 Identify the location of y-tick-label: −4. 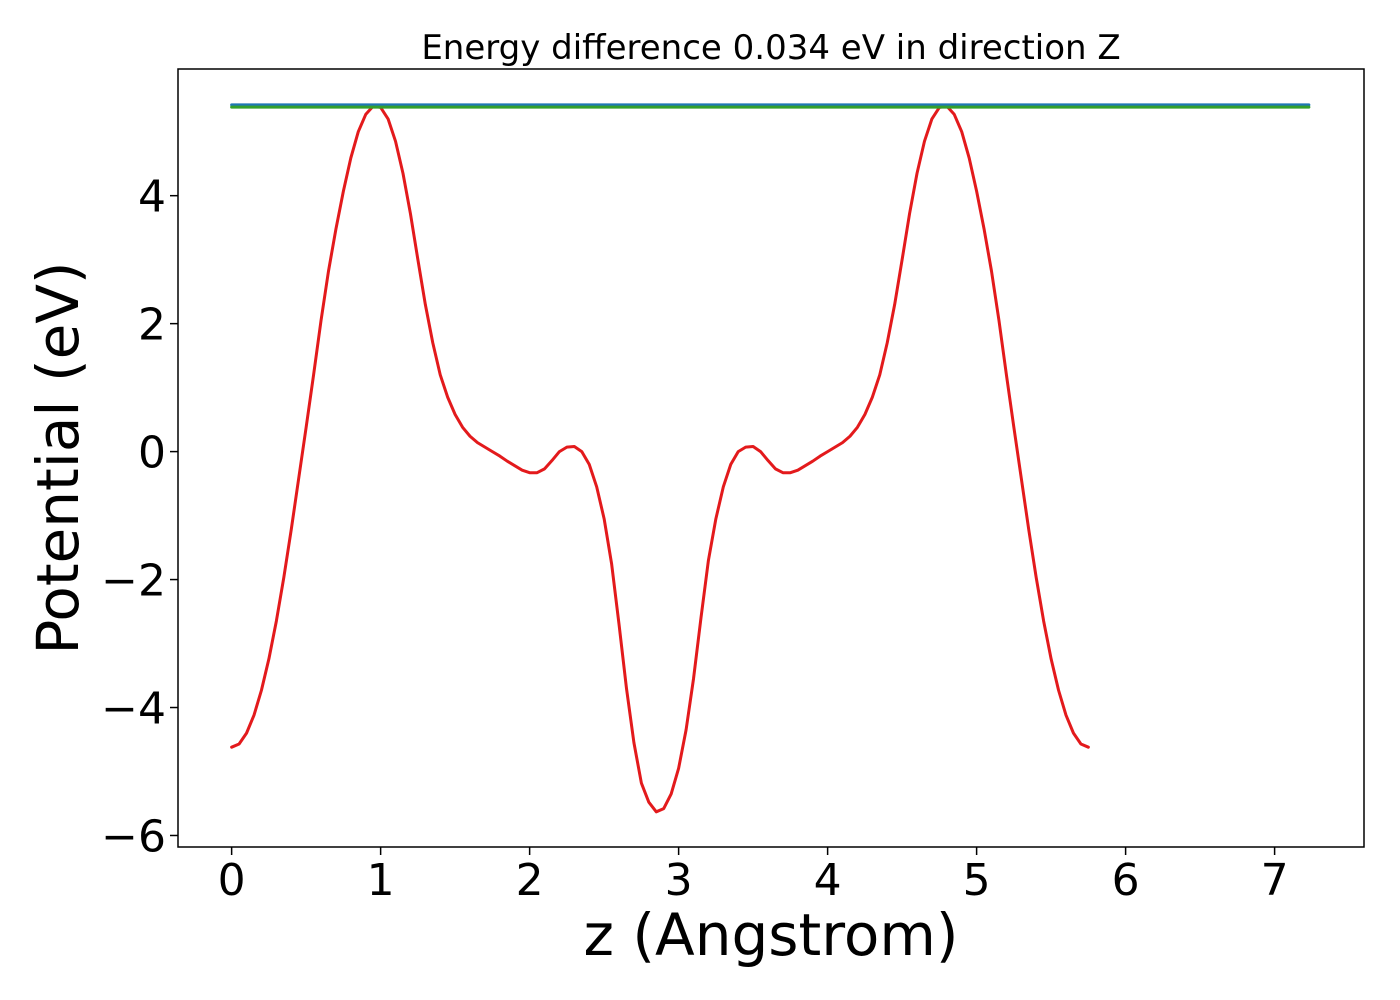
(133, 709).